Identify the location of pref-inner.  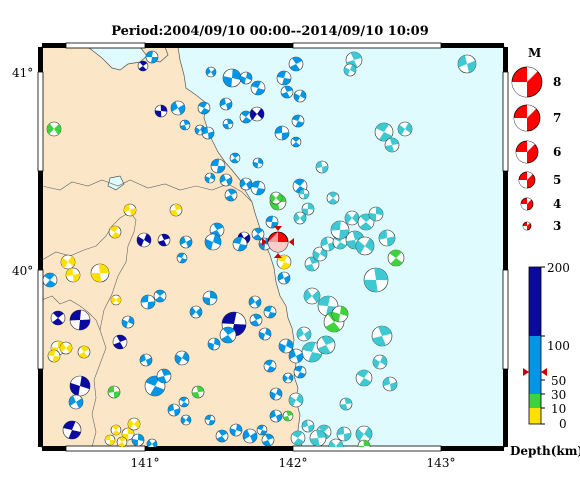
(71, 313).